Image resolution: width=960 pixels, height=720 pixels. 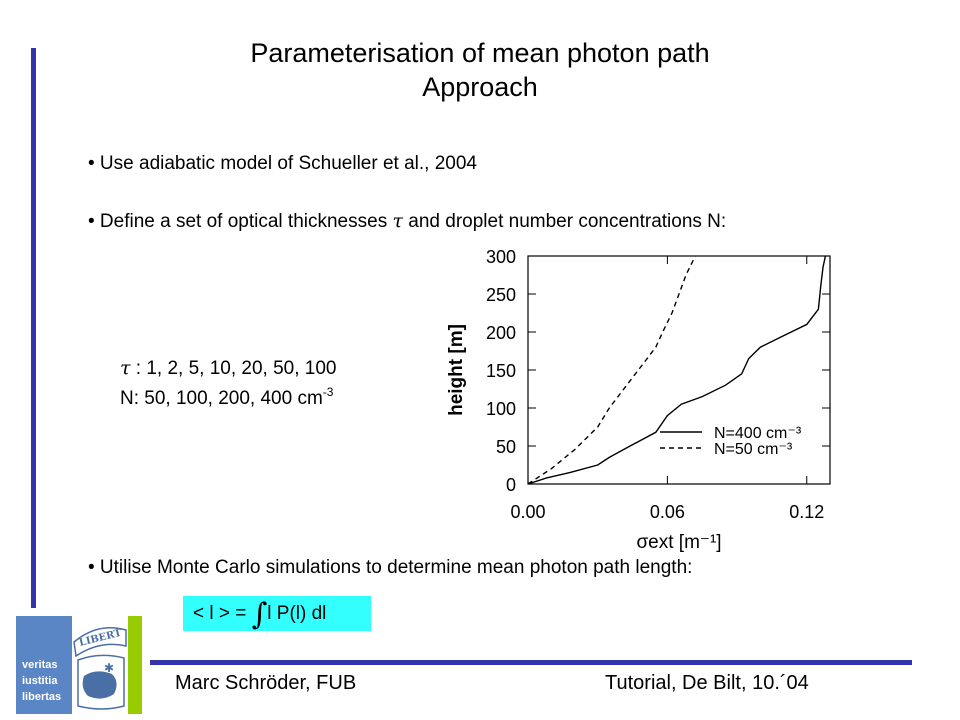 I want to click on mean-path-formula: < l > = ∫l P(l) dl, so click(x=277, y=614).